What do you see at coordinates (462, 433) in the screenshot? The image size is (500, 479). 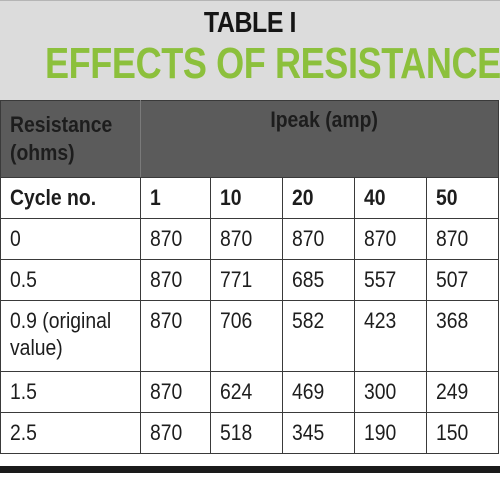 I see `ipeak-cell: 150` at bounding box center [462, 433].